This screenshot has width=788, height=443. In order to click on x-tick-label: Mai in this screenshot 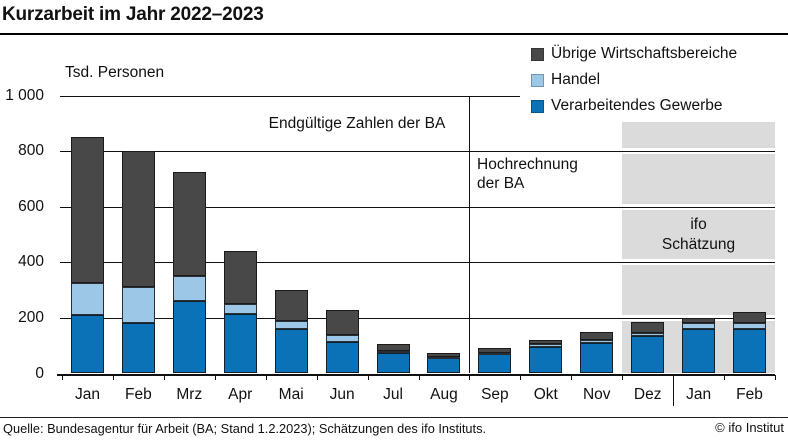, I will do `click(291, 394)`.